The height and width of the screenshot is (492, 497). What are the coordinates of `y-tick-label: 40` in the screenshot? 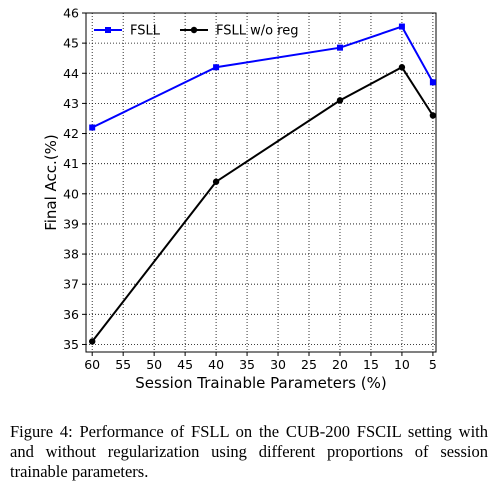 It's located at (71, 193).